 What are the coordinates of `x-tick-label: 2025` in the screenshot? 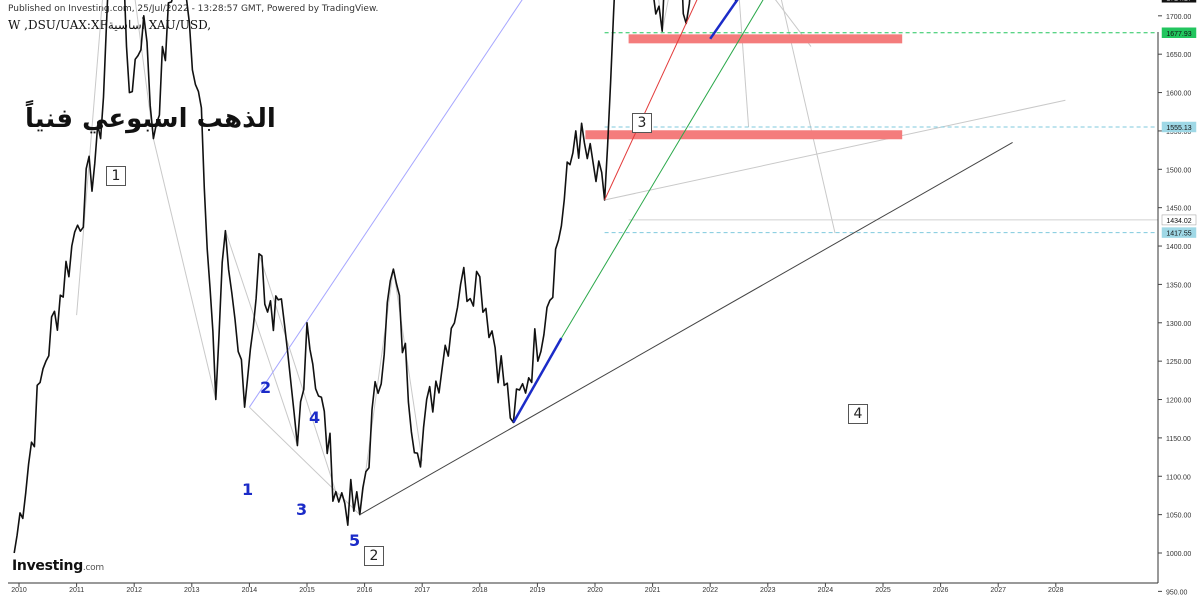 It's located at (883, 590).